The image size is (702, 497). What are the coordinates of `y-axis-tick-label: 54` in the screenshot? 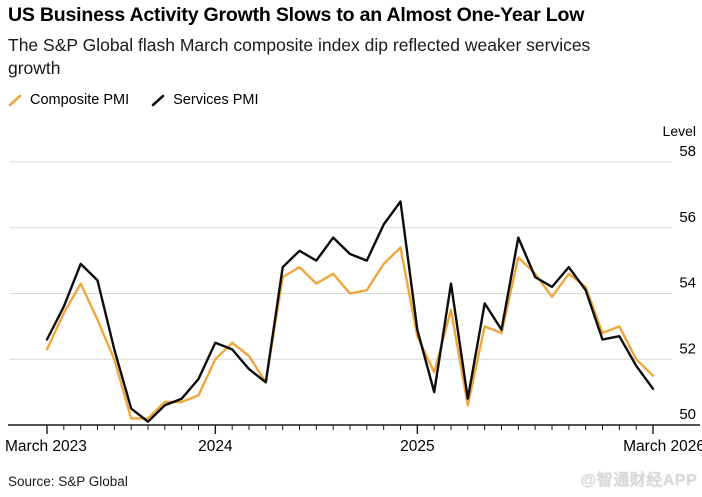 It's located at (687, 283).